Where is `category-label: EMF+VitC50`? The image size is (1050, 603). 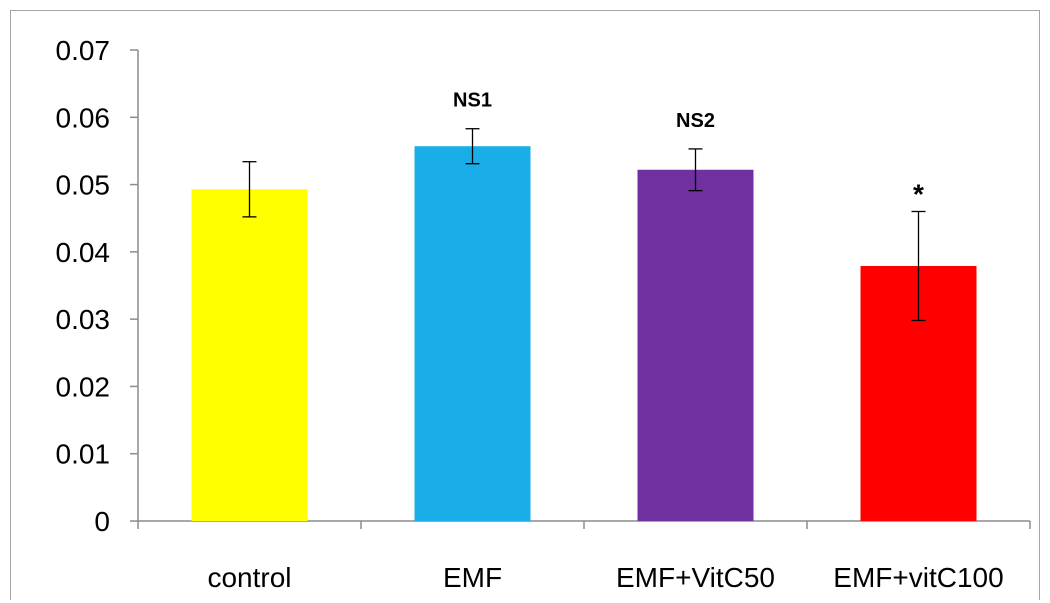 category-label: EMF+VitC50 is located at coordinates (695, 577).